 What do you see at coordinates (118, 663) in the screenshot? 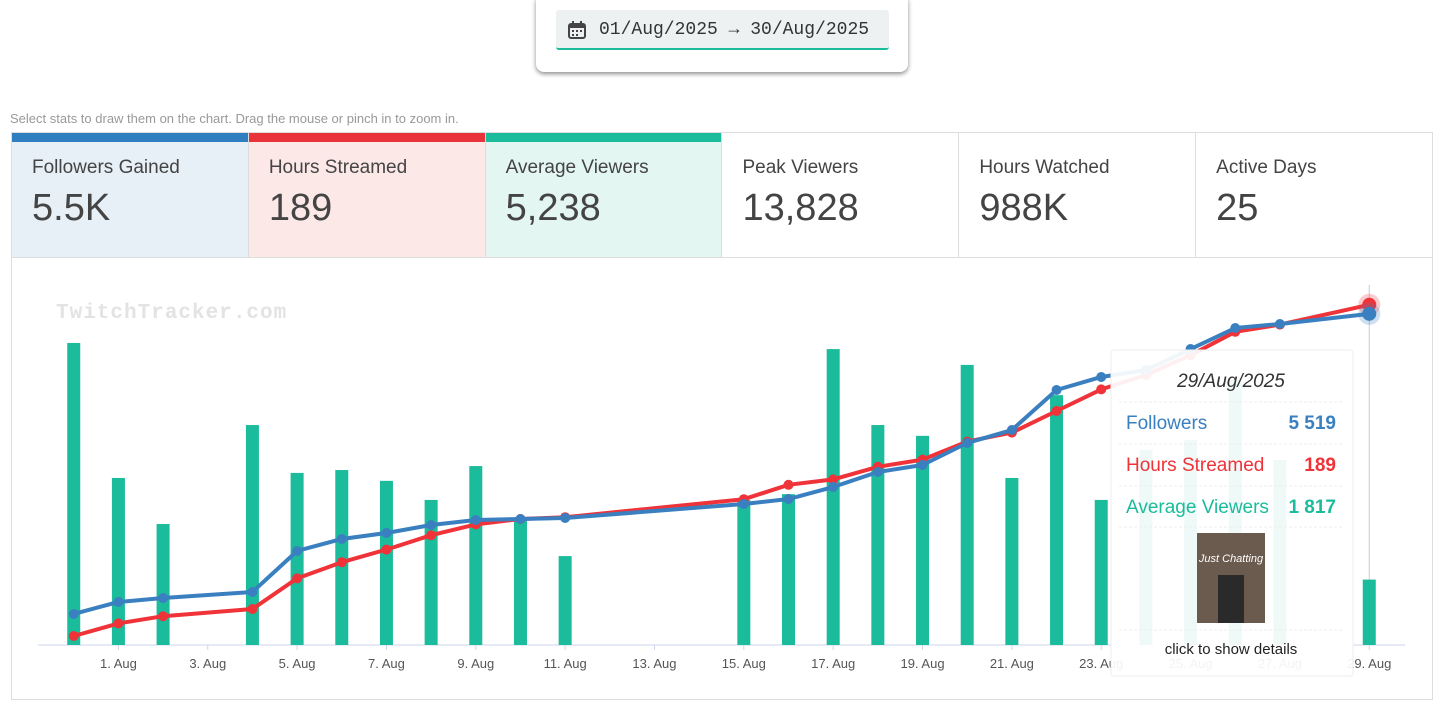
I see `x-tick-label: 1. Aug` at bounding box center [118, 663].